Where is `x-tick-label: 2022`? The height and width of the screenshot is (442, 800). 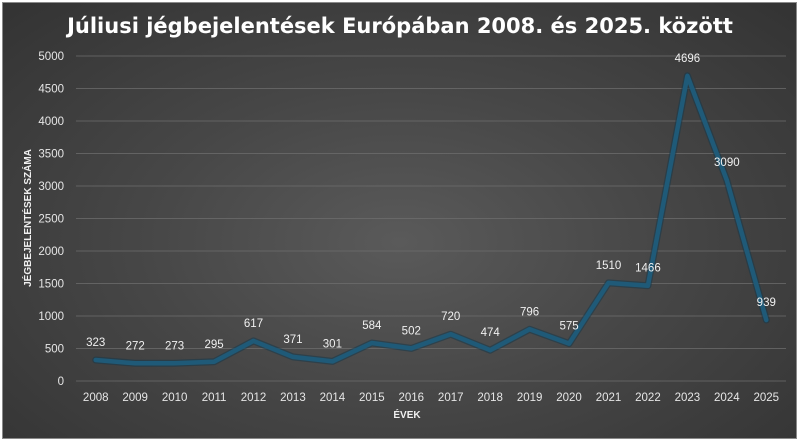 x-tick-label: 2022 is located at coordinates (648, 398).